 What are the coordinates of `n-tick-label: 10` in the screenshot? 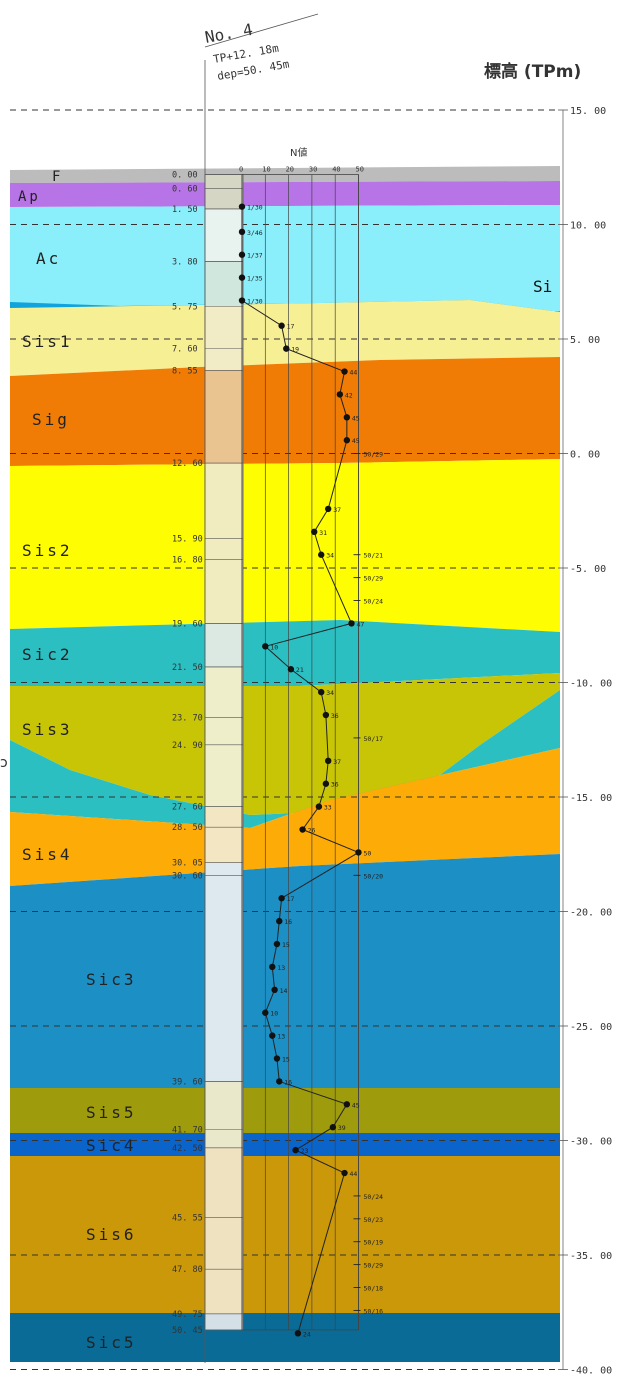 It's located at (266, 170).